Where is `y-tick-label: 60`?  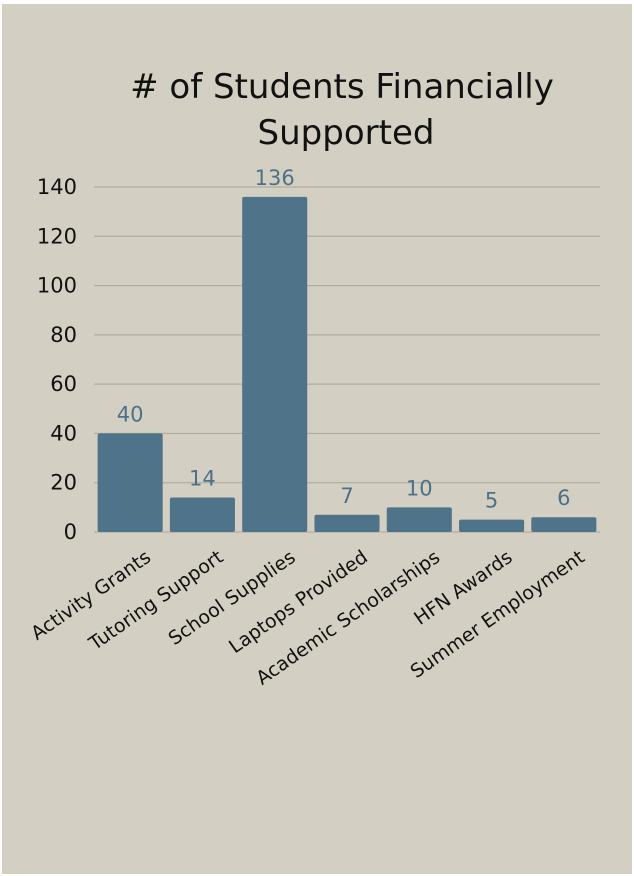
y-tick-label: 60 is located at coordinates (63, 384).